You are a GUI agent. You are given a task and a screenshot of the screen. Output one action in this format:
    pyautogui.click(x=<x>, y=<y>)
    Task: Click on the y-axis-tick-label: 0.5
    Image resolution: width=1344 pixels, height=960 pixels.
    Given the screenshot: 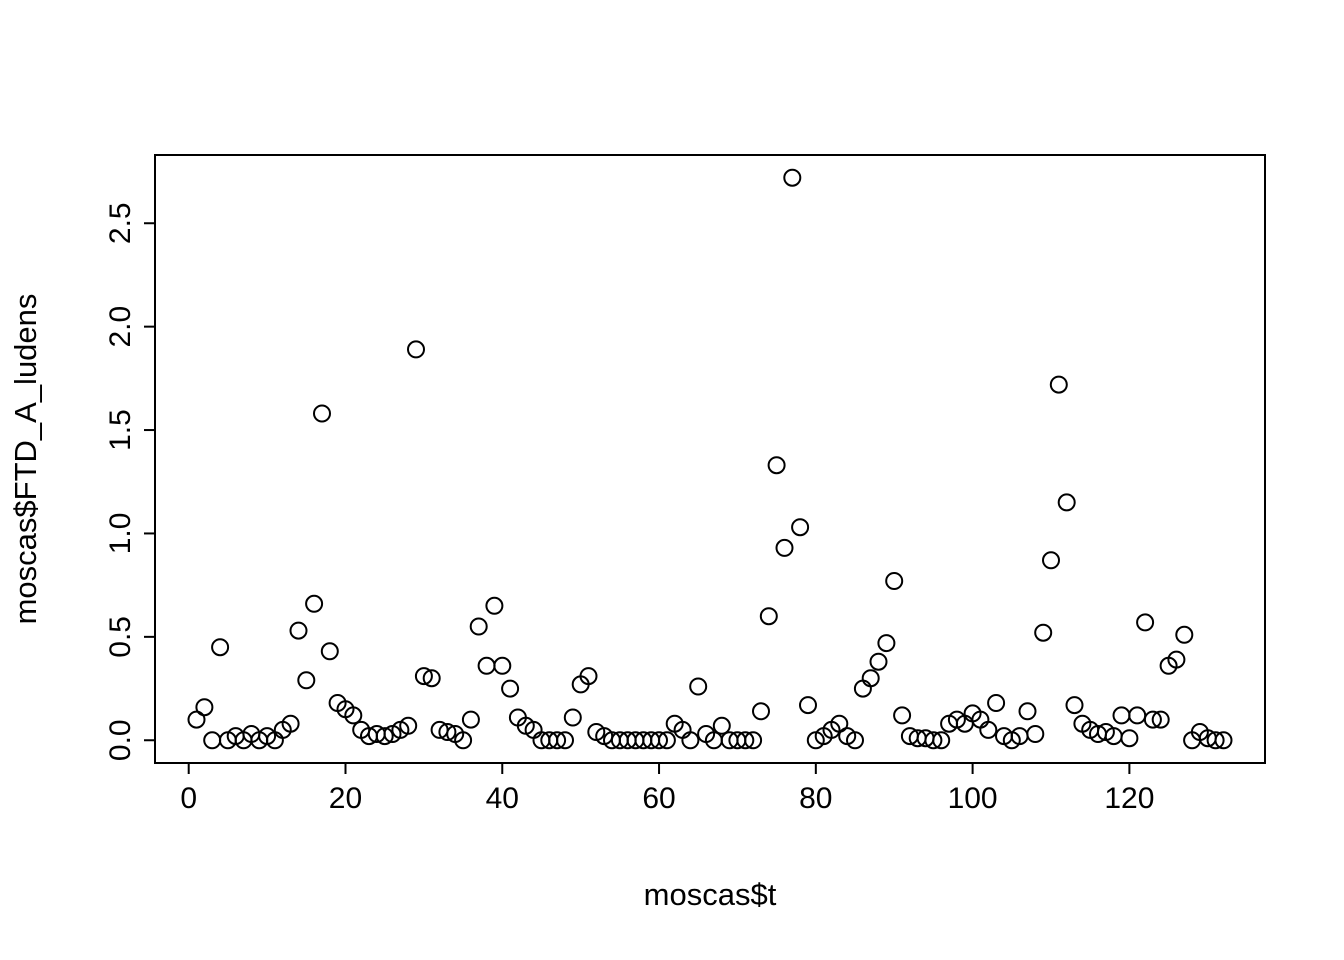 What is the action you would take?
    pyautogui.click(x=120, y=637)
    